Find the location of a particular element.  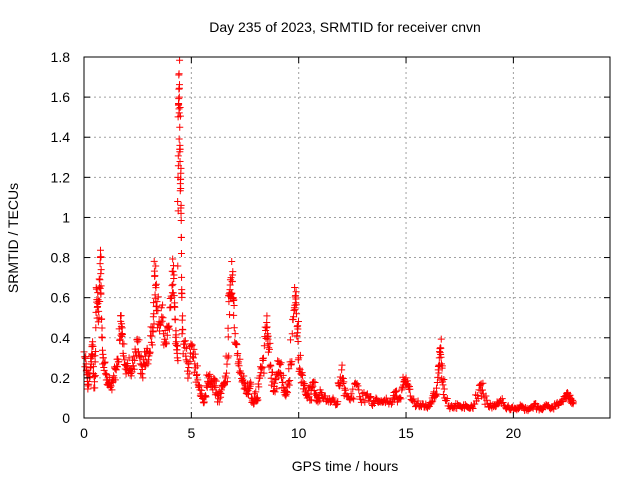

y-tick-label: 0.8 is located at coordinates (61, 258).